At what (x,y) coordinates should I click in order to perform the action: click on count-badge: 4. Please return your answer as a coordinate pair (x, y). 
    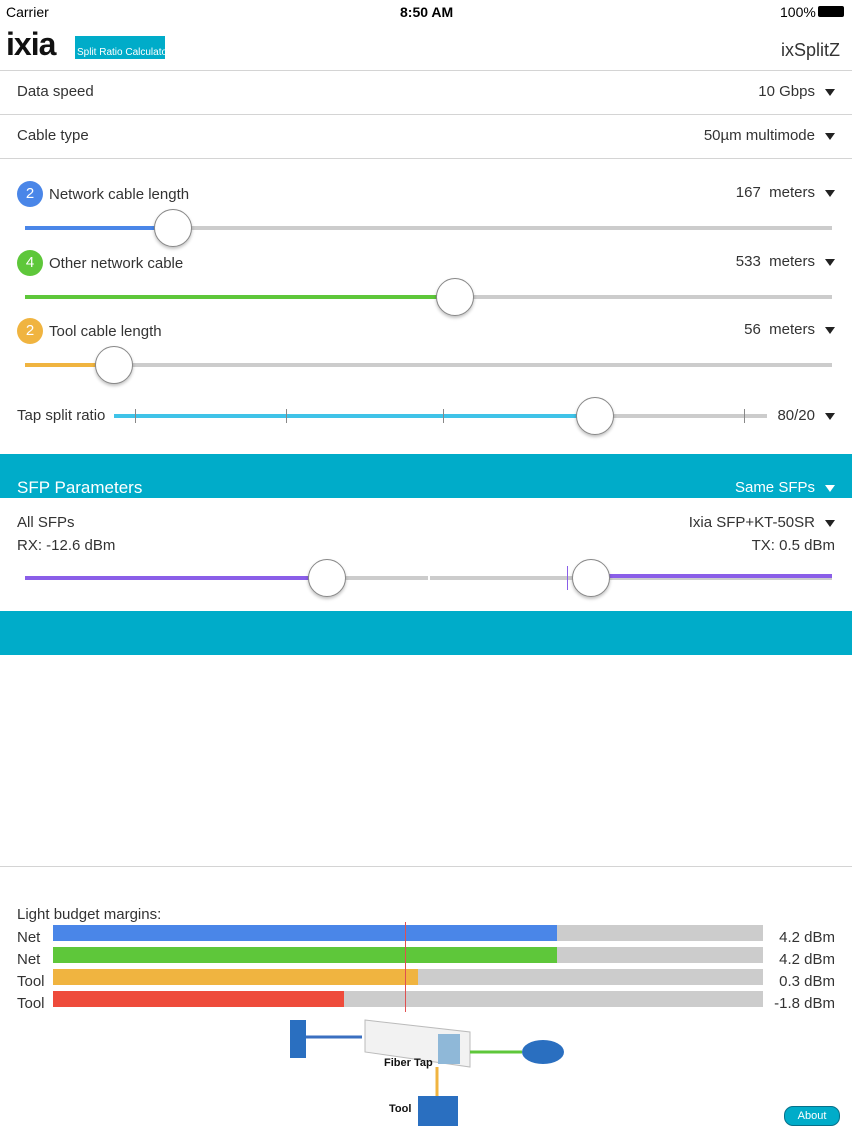
    Looking at the image, I should click on (30, 263).